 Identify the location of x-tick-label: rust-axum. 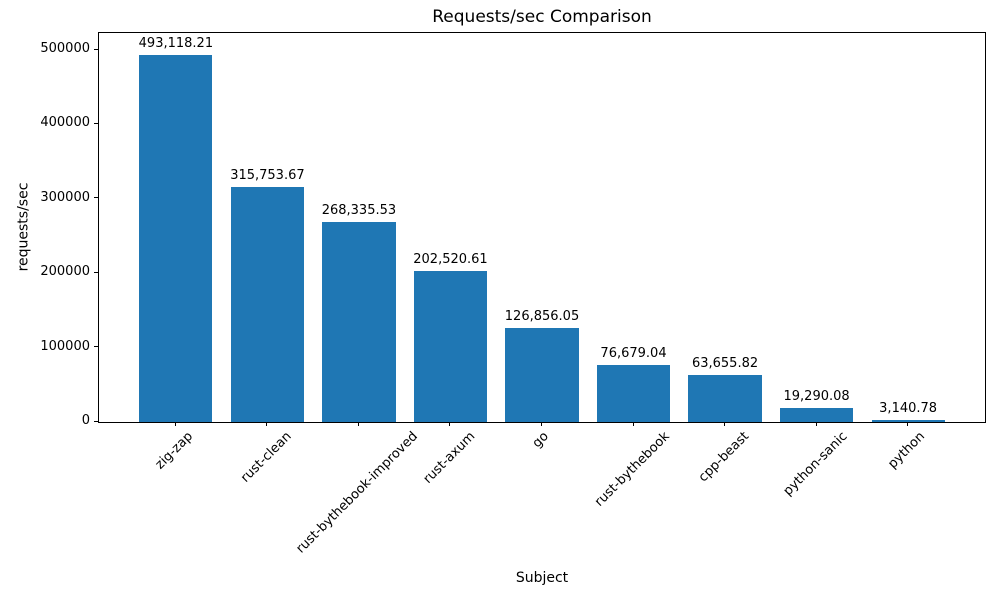
(449, 458).